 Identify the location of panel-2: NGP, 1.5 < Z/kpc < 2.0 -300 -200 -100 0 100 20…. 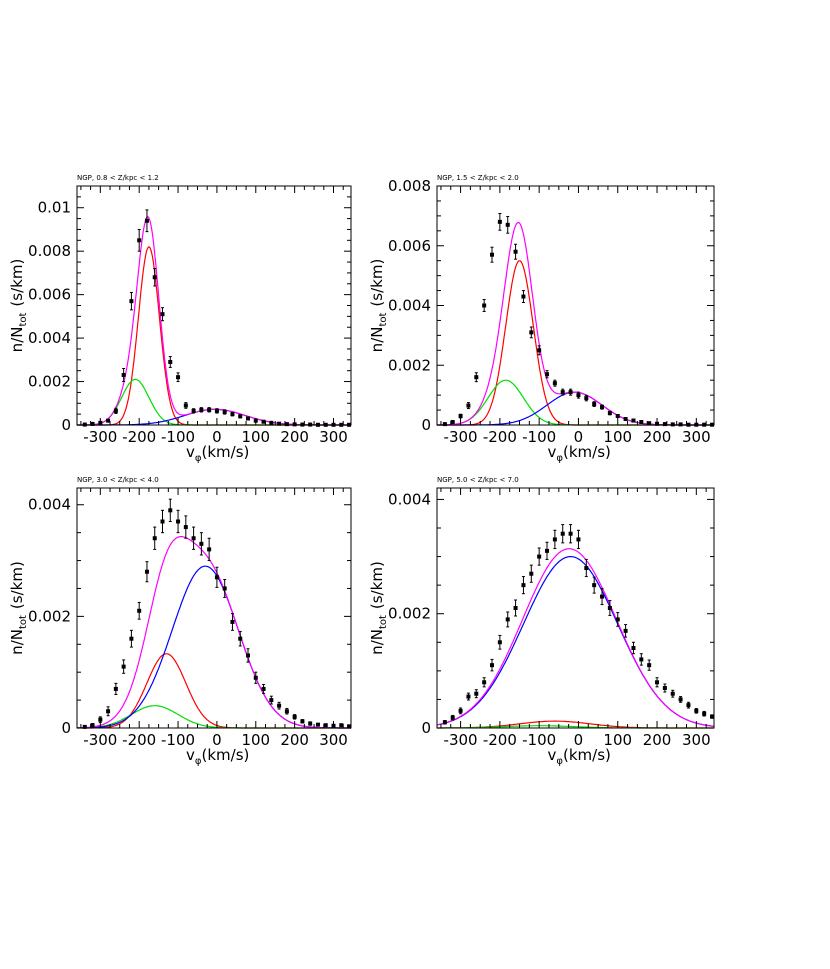
(541, 319).